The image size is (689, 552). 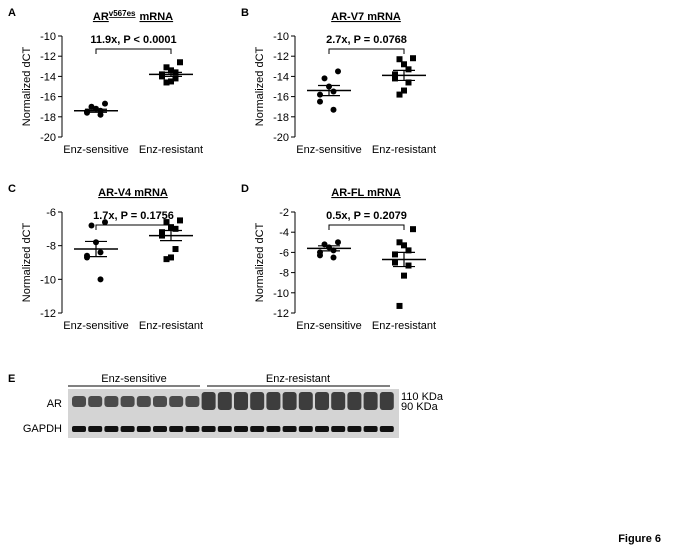 I want to click on blot-row-label: AR, so click(x=54, y=404).